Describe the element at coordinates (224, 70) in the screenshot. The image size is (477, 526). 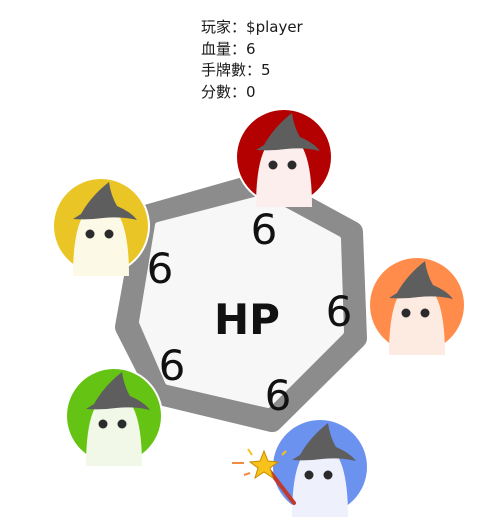
I see `player-hand-label: 手牌數` at that location.